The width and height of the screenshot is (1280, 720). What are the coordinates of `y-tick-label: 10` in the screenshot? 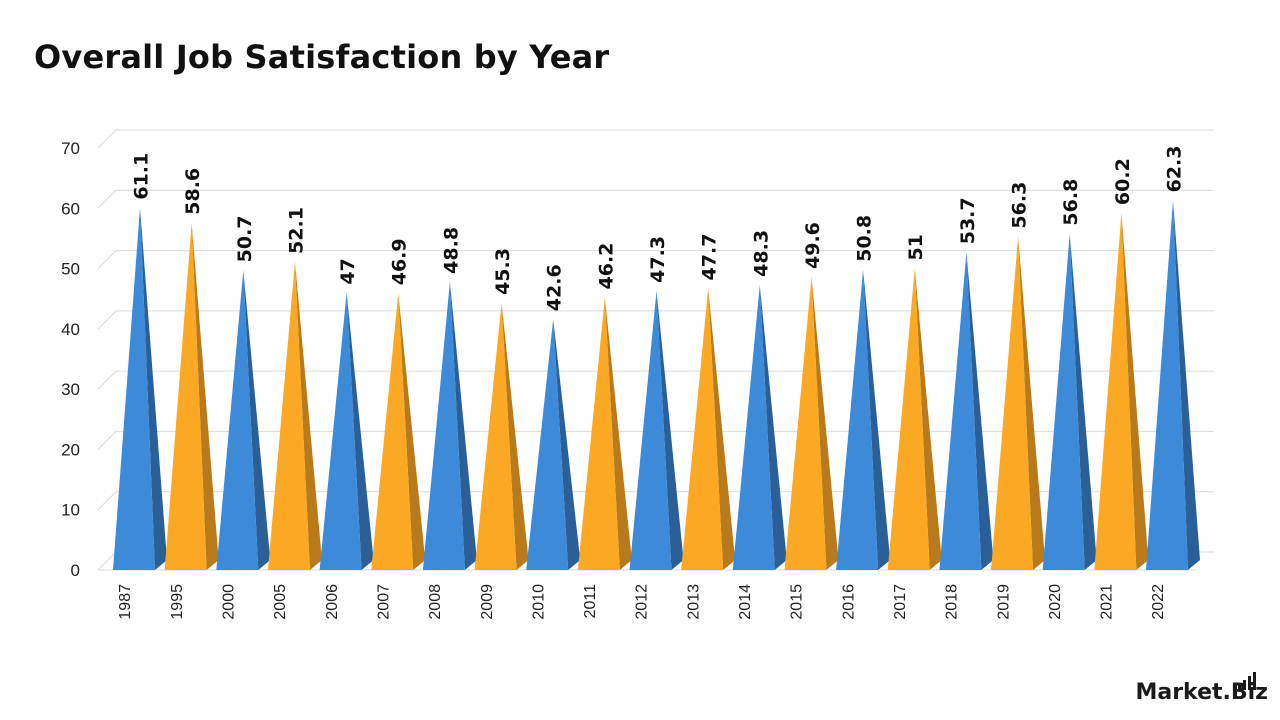 It's located at (70, 510).